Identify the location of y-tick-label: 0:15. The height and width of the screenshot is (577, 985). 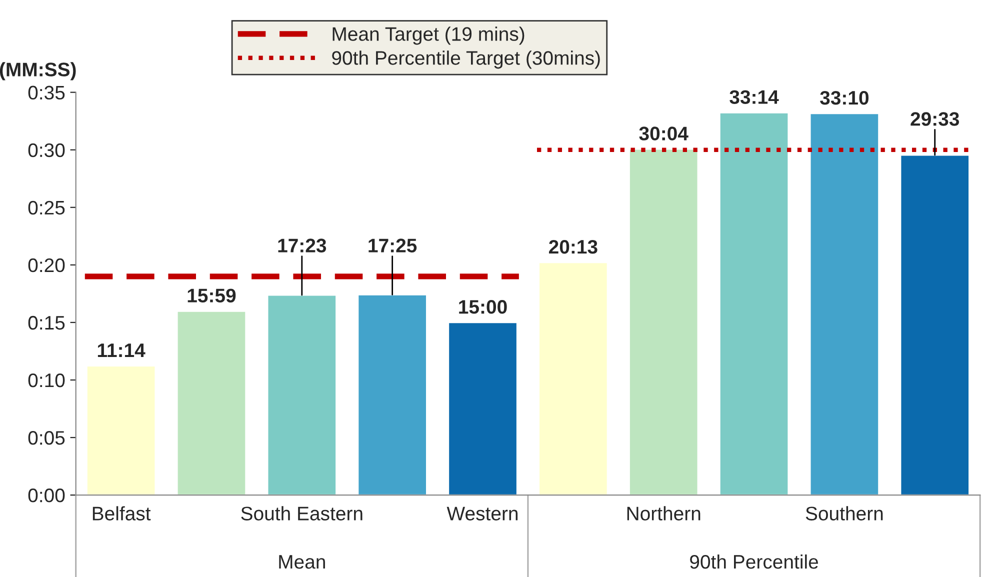
(46, 323).